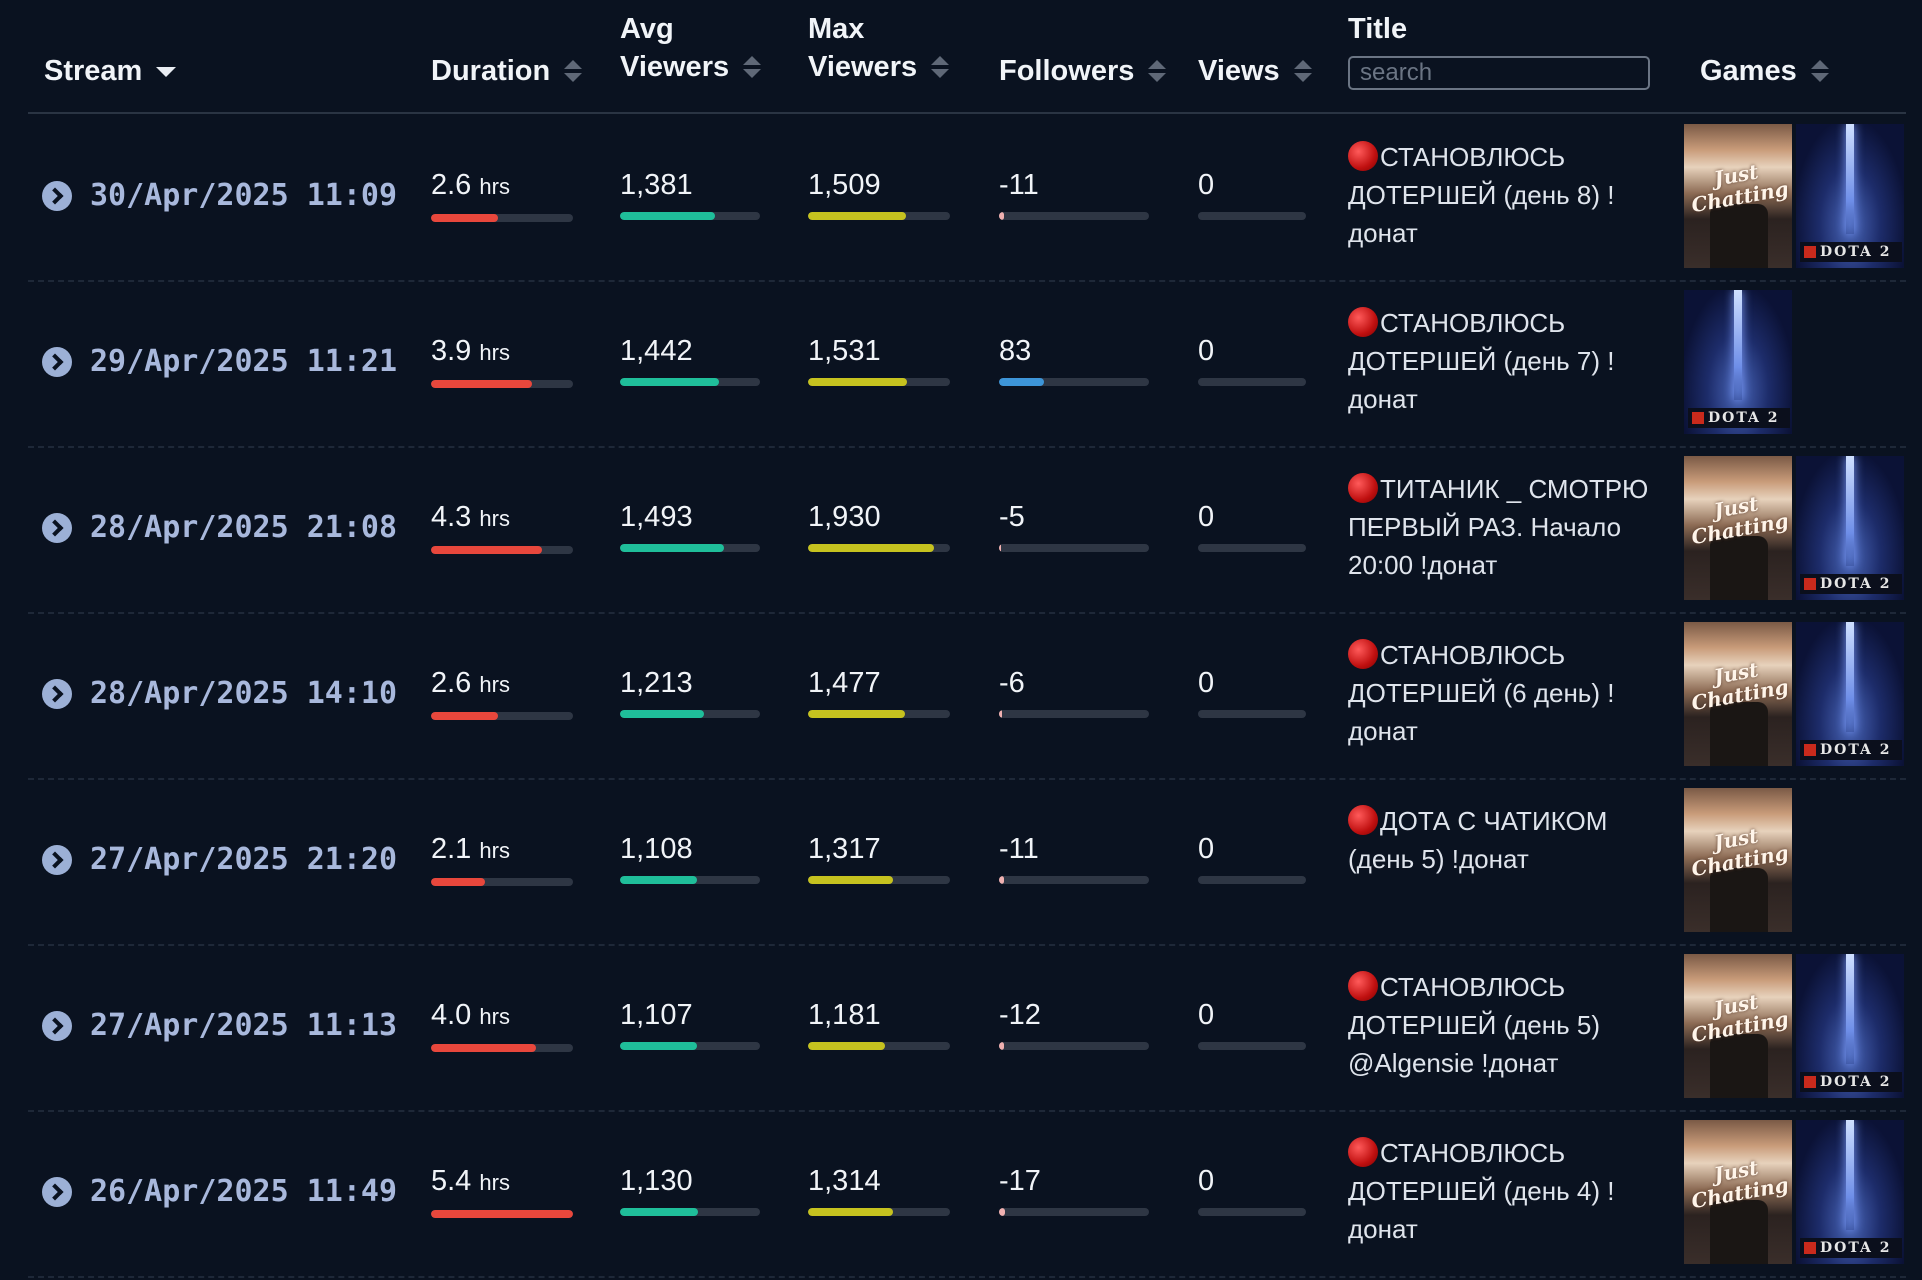 This screenshot has height=1280, width=1922. Describe the element at coordinates (219, 859) in the screenshot. I see `stream-link: 27/Apr/2025 21:20` at that location.